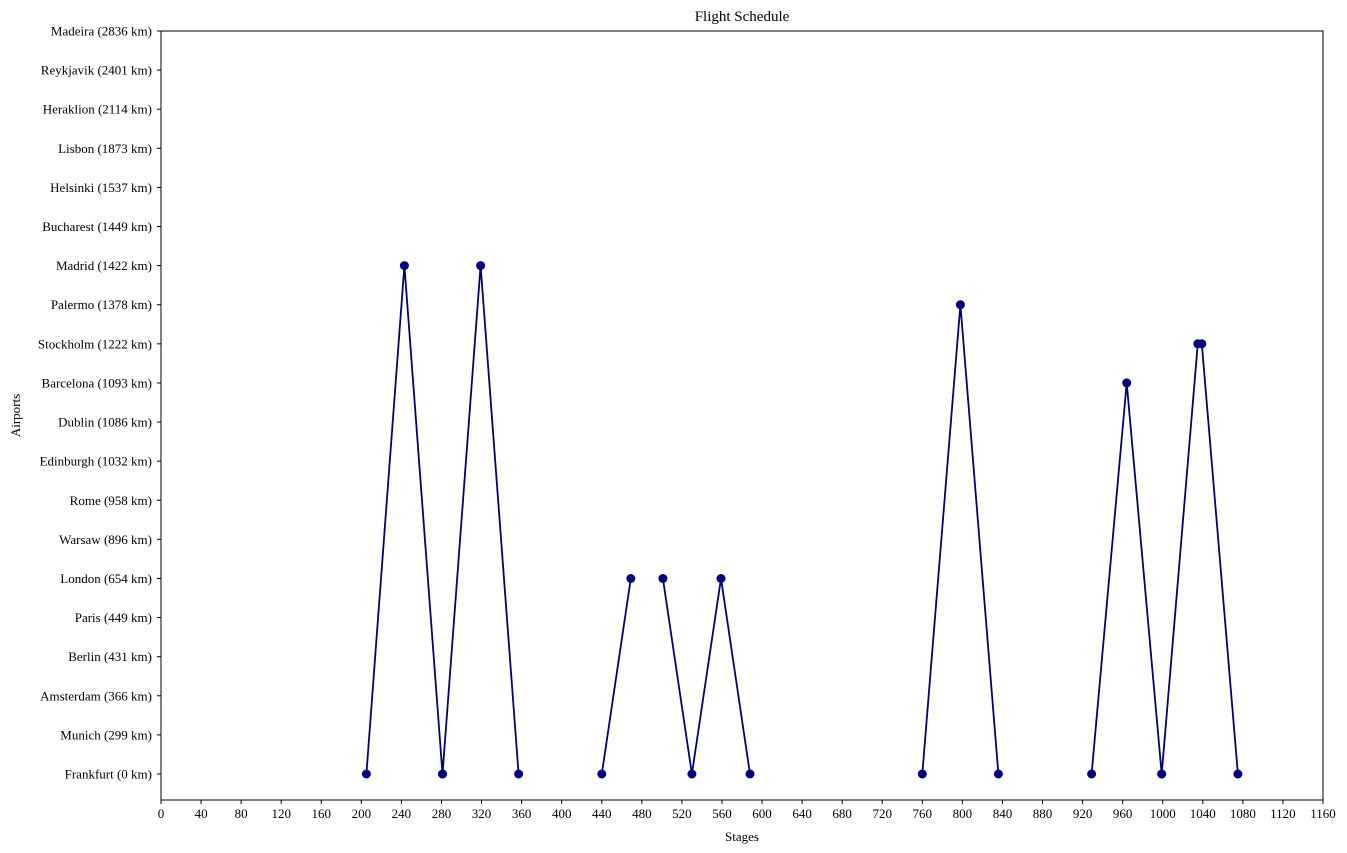 The width and height of the screenshot is (1347, 853). What do you see at coordinates (161, 813) in the screenshot?
I see `x-tick-label: 0` at bounding box center [161, 813].